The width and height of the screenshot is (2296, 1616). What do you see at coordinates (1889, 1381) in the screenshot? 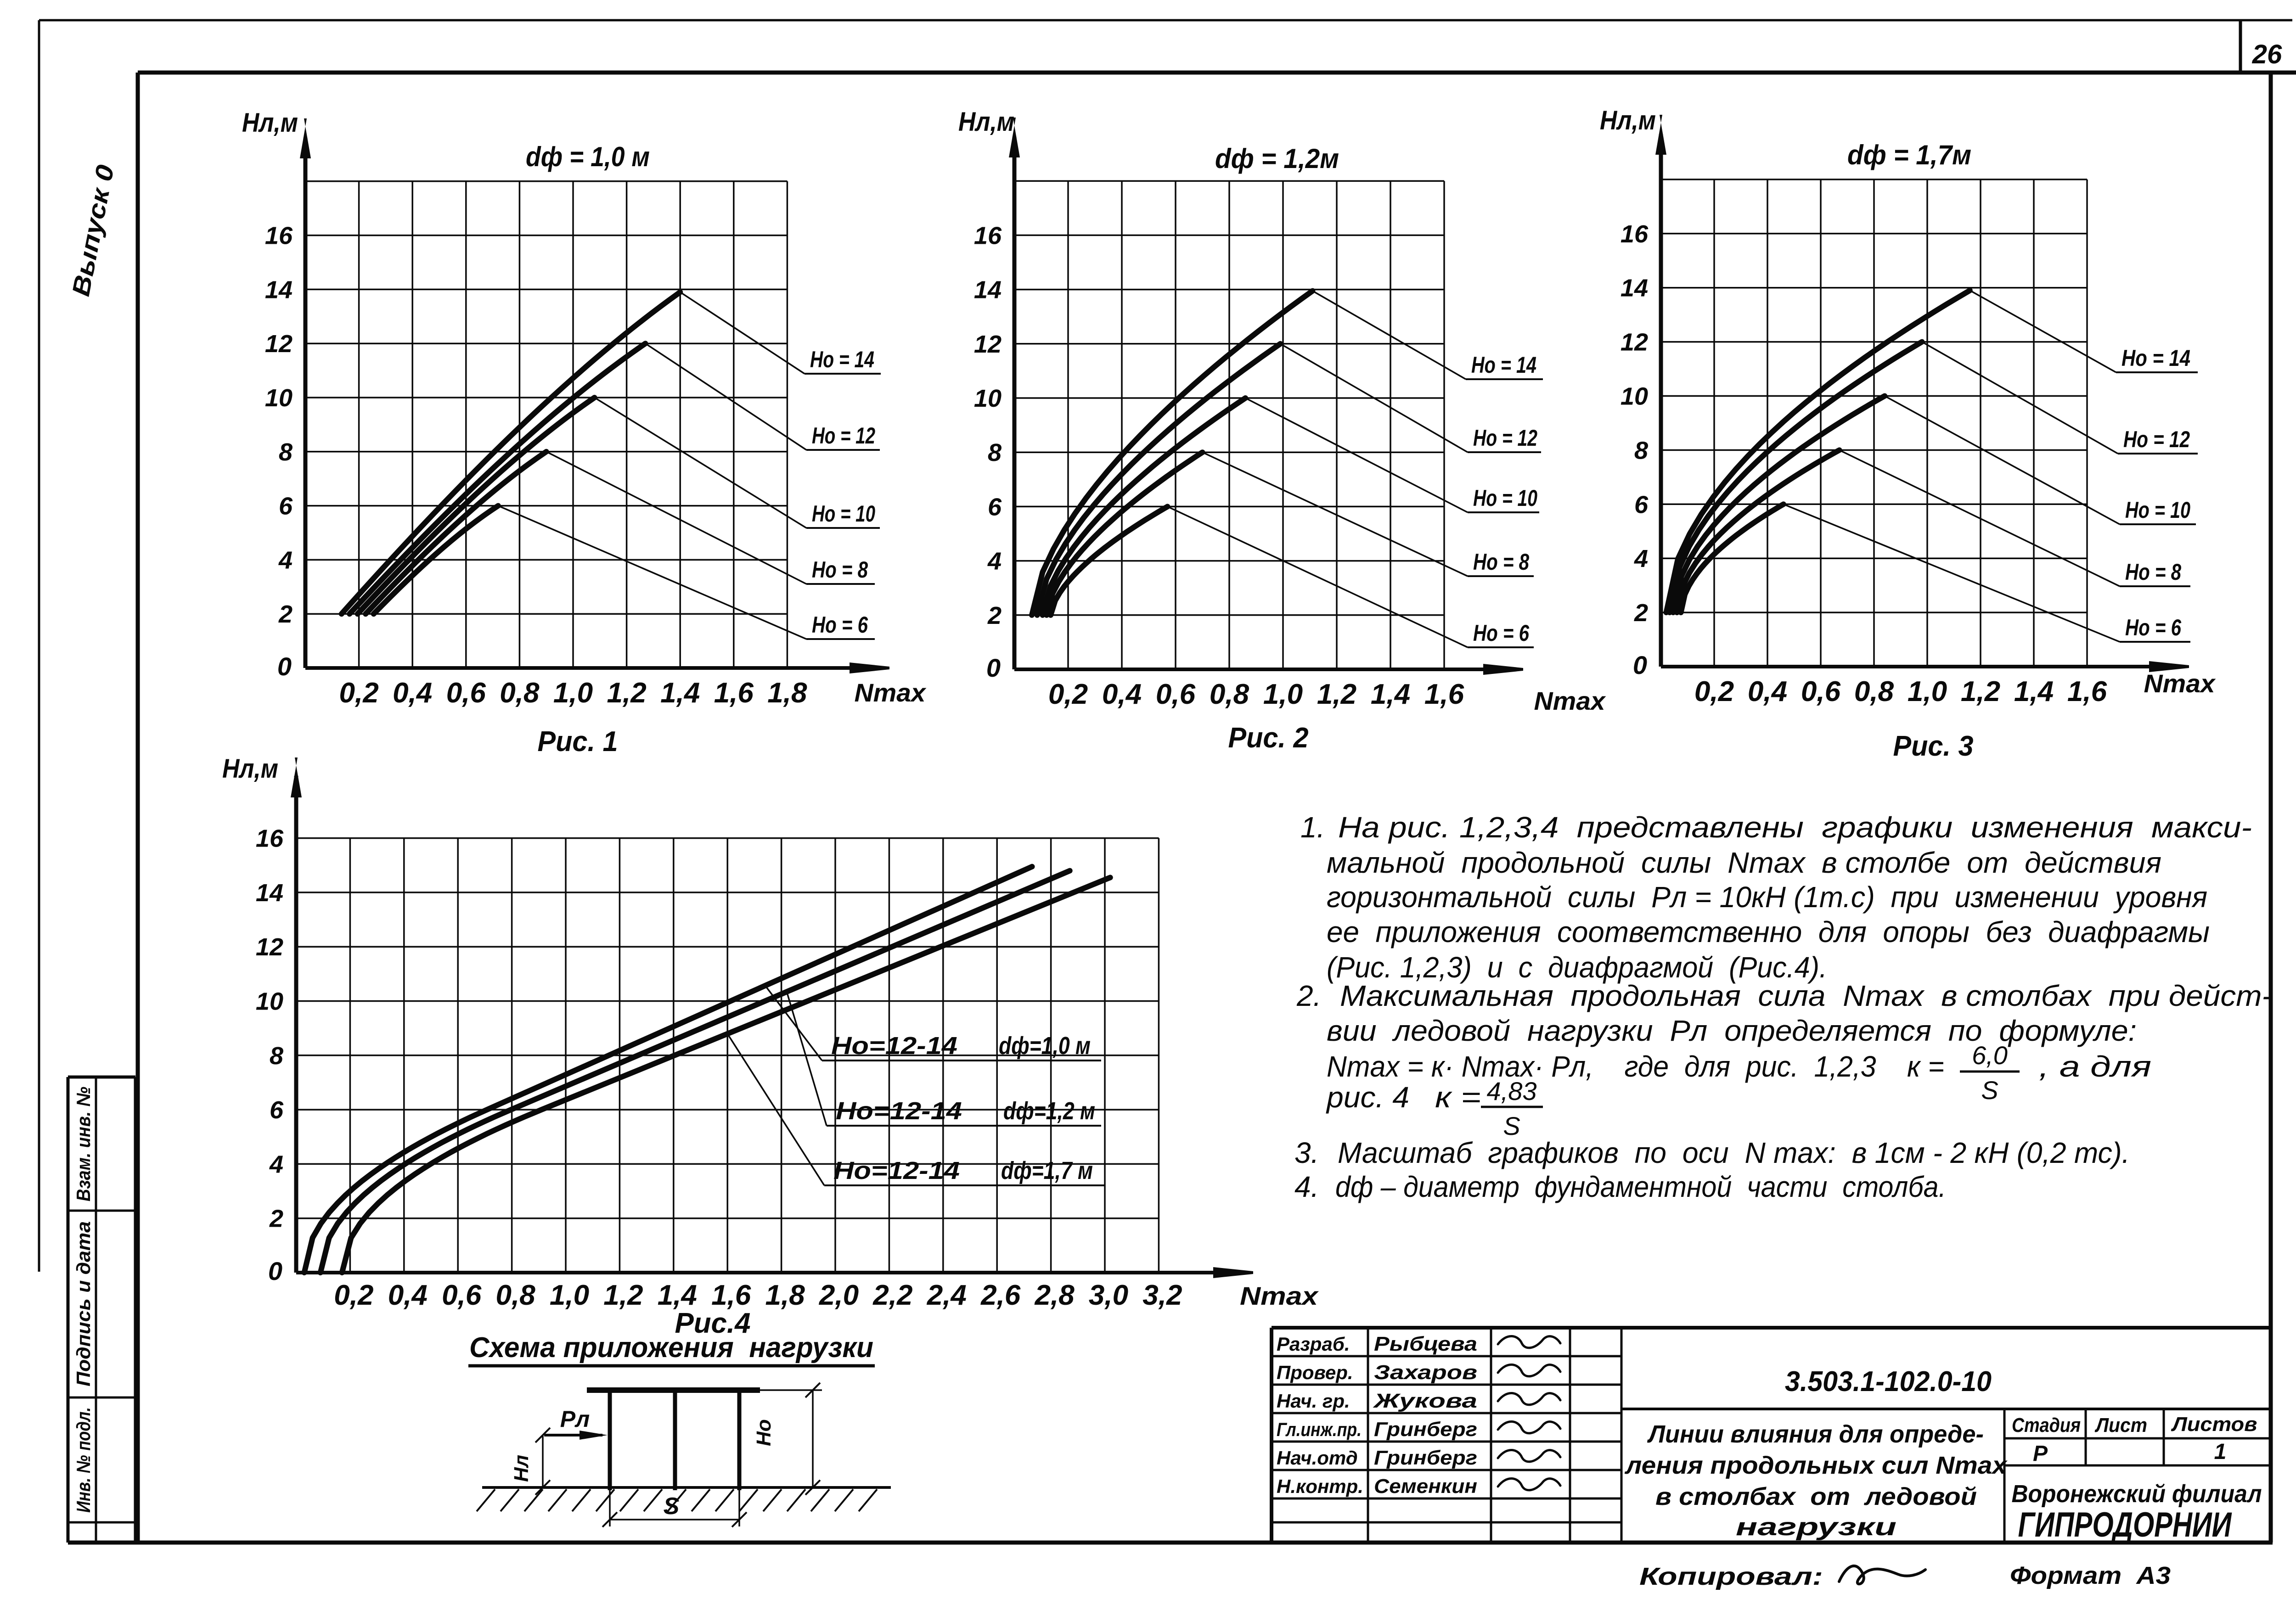
I see `svg-text: 3.503.1-102.0-10` at bounding box center [1889, 1381].